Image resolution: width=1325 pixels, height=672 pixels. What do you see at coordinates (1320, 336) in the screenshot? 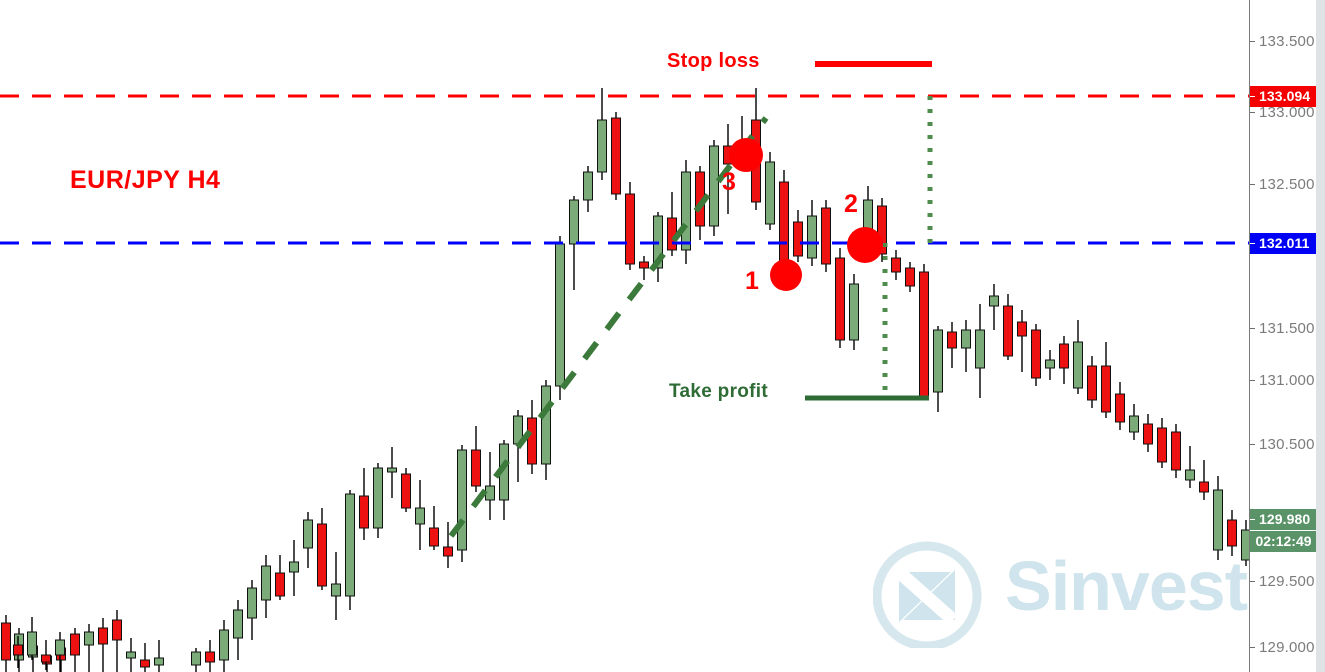
I see `price-axis-scrollbar` at bounding box center [1320, 336].